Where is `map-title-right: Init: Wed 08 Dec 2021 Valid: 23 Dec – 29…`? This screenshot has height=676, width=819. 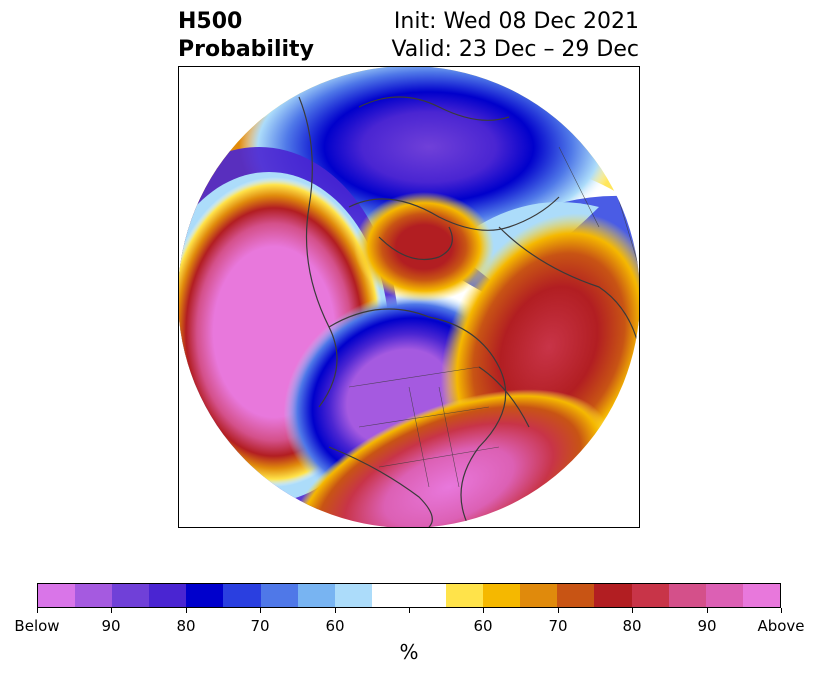 map-title-right: Init: Wed 08 Dec 2021 Valid: 23 Dec – 29… is located at coordinates (515, 36).